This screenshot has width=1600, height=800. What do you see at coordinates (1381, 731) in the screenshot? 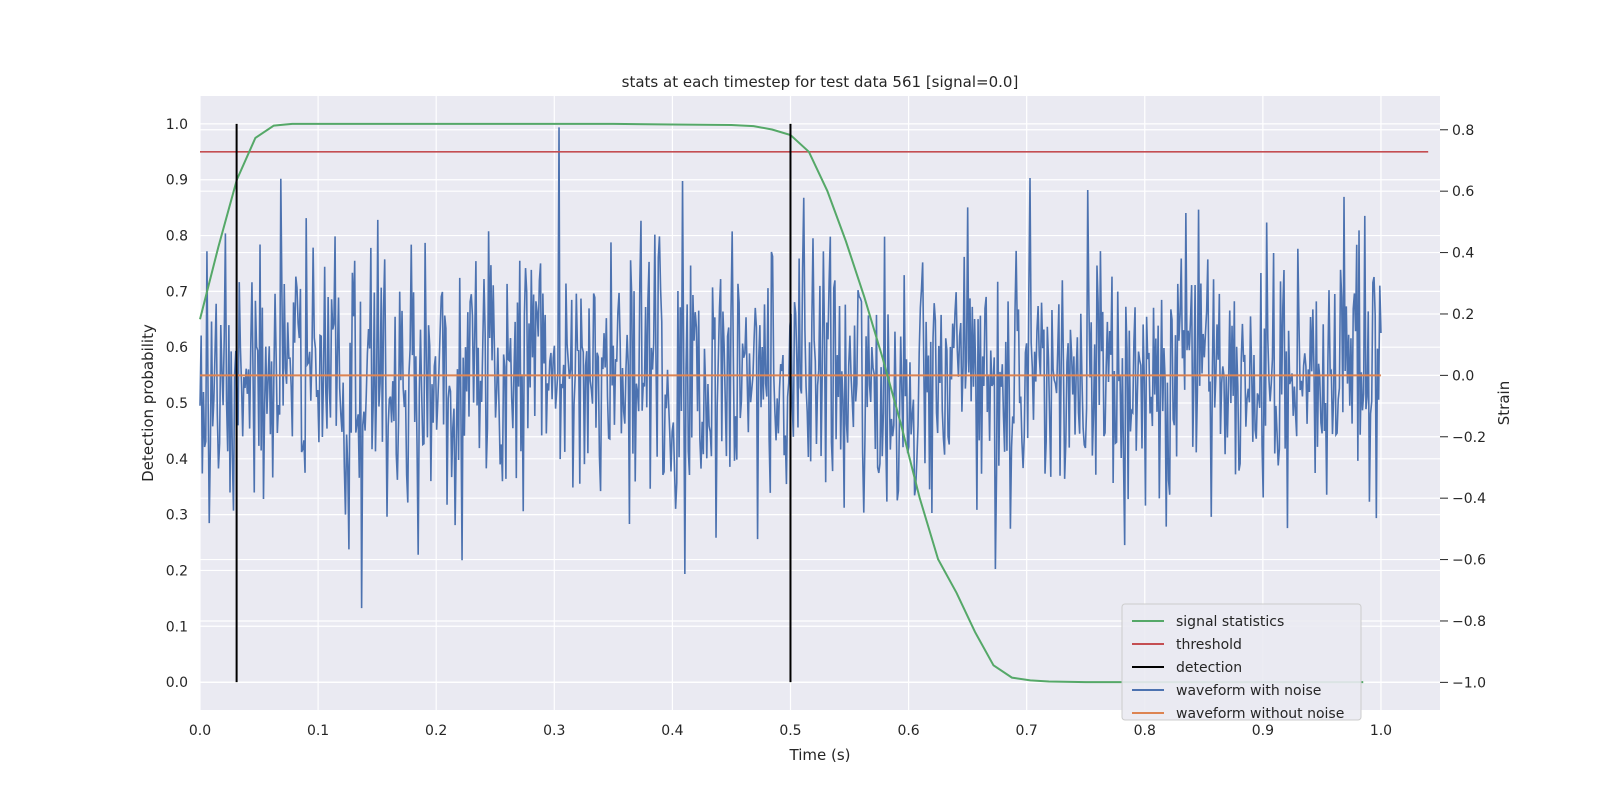
I see `x-tick-label: 1.0` at bounding box center [1381, 731].